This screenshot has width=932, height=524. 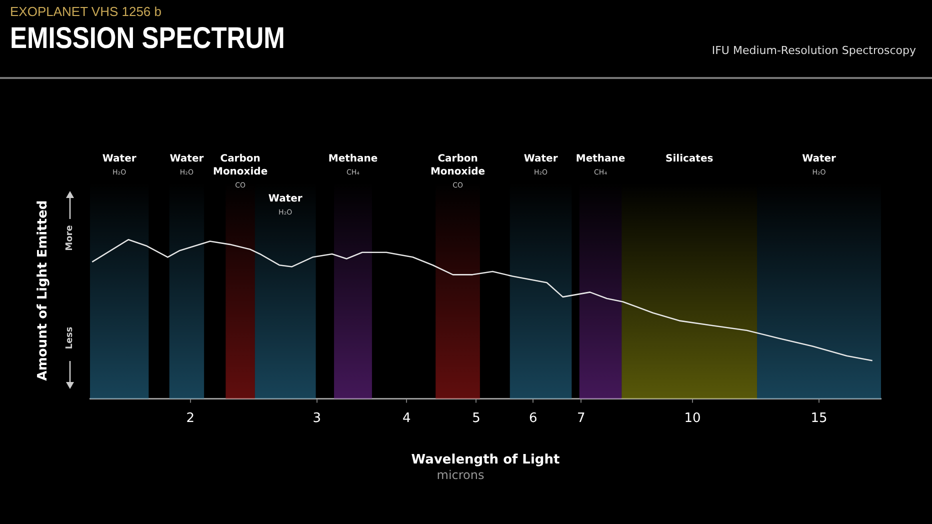 I want to click on text: Less, so click(x=70, y=339).